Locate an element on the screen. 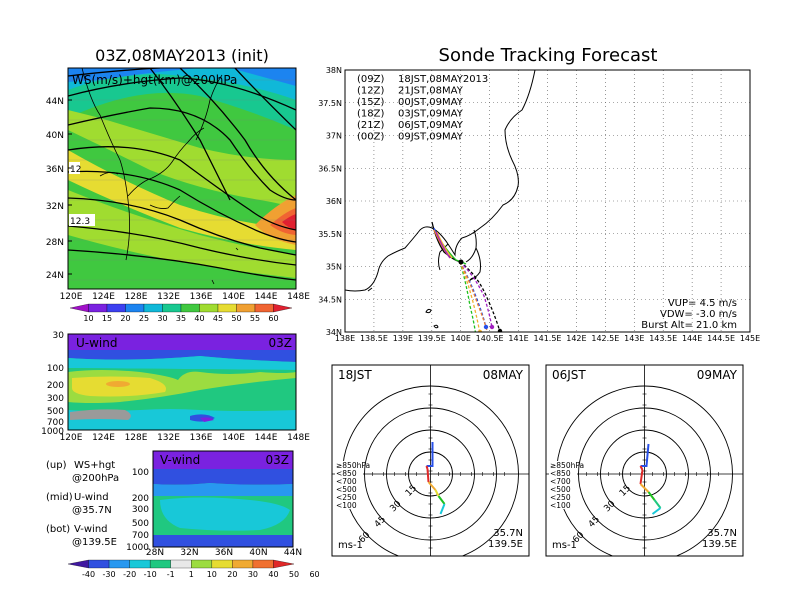 Image resolution: width=792 pixels, height=612 pixels. wind-colorbar-label: 30 is located at coordinates (253, 574).